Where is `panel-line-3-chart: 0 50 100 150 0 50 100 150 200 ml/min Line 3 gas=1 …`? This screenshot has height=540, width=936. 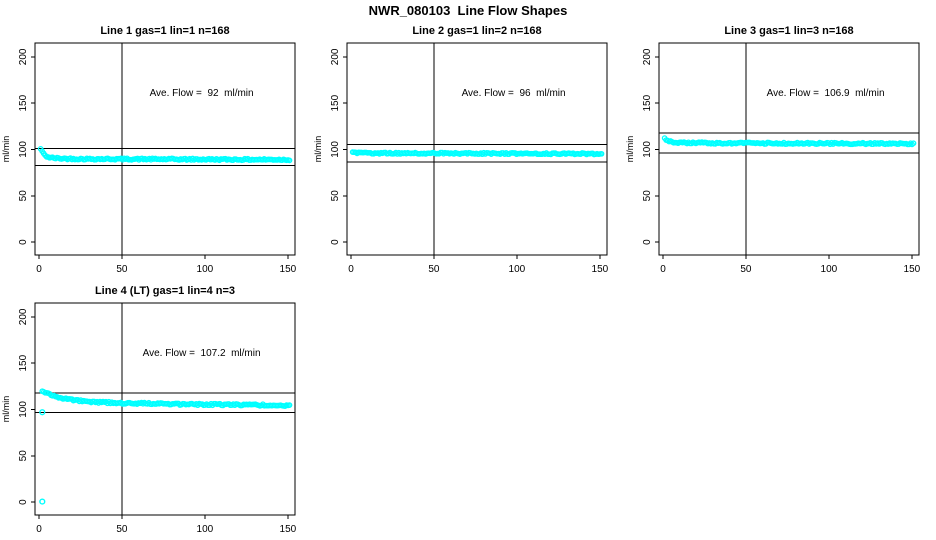 panel-line-3-chart: 0 50 100 150 0 50 100 150 200 ml/min Line 3 gas=1 … is located at coordinates (773, 150).